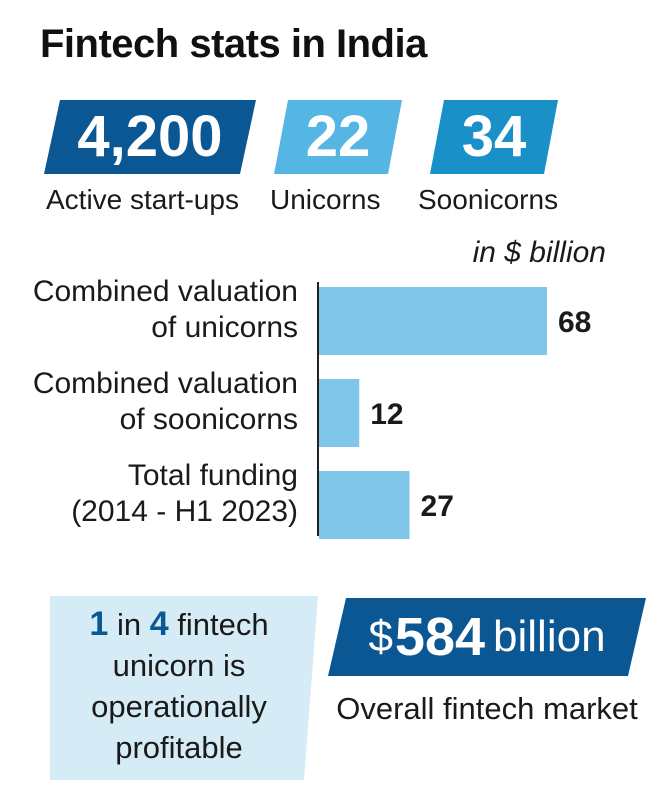 This screenshot has width=660, height=805. What do you see at coordinates (574, 322) in the screenshot?
I see `bar-value-label: 68` at bounding box center [574, 322].